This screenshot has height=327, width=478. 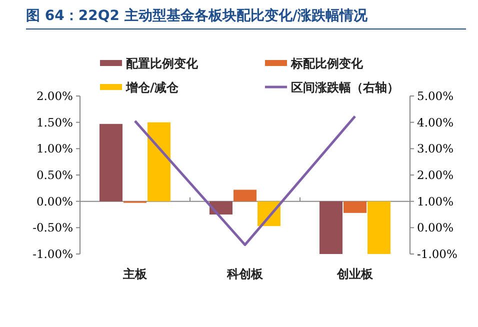 What do you see at coordinates (435, 227) in the screenshot?
I see `y2-tick-label: 0.00%` at bounding box center [435, 227].